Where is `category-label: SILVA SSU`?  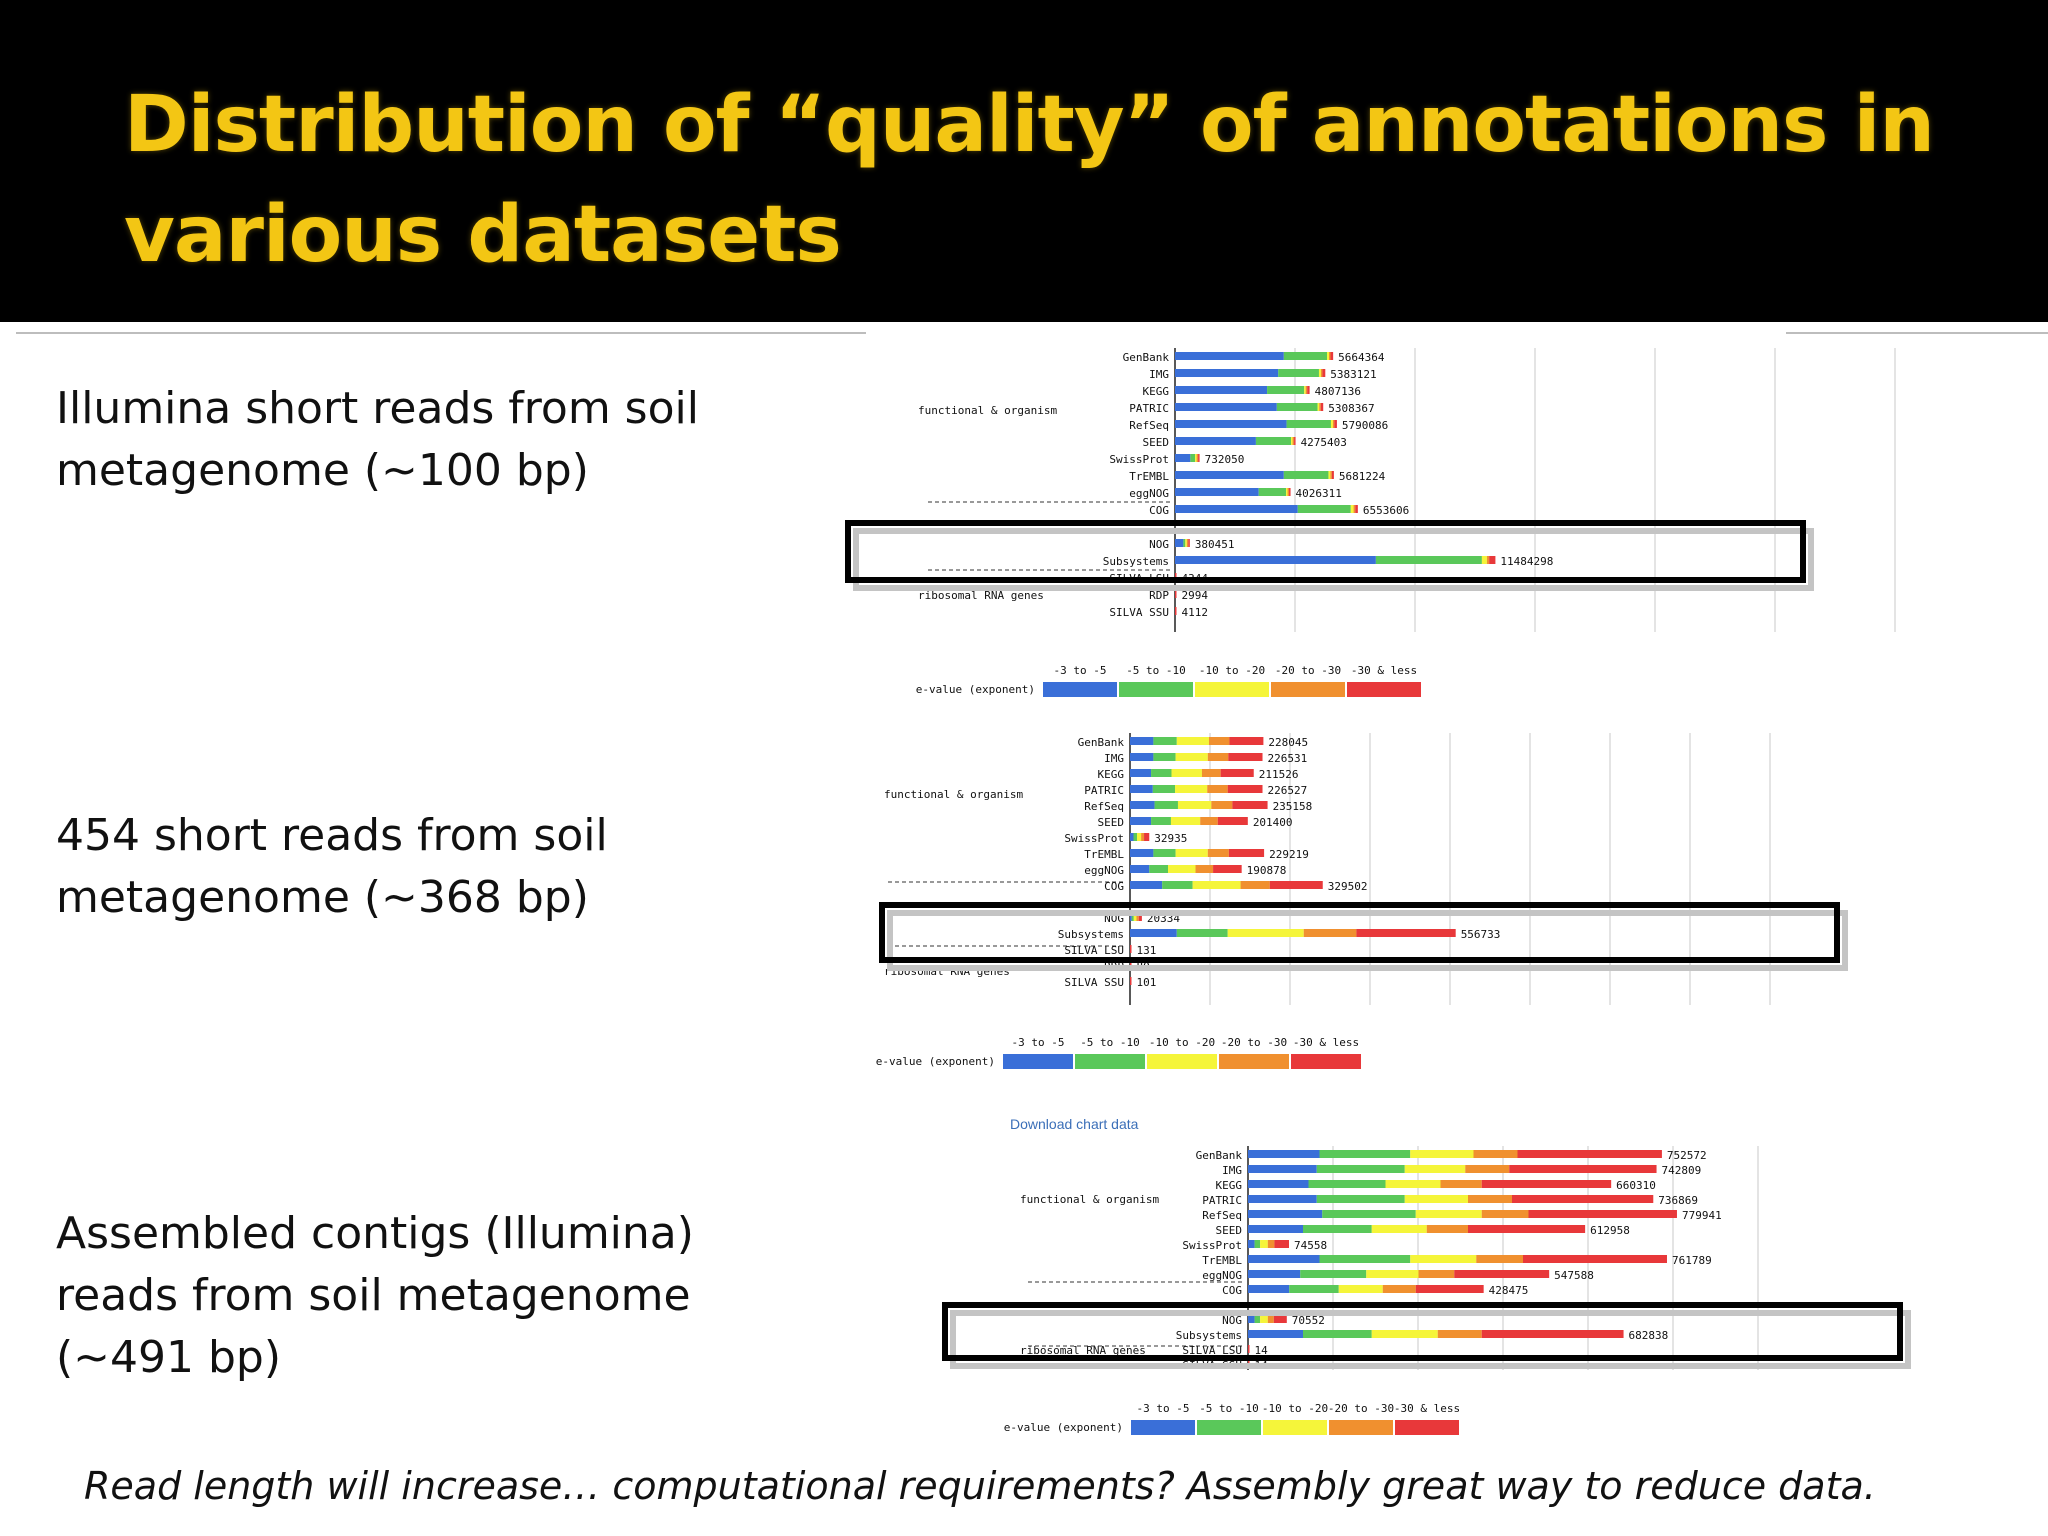 category-label: SILVA SSU is located at coordinates (1094, 982).